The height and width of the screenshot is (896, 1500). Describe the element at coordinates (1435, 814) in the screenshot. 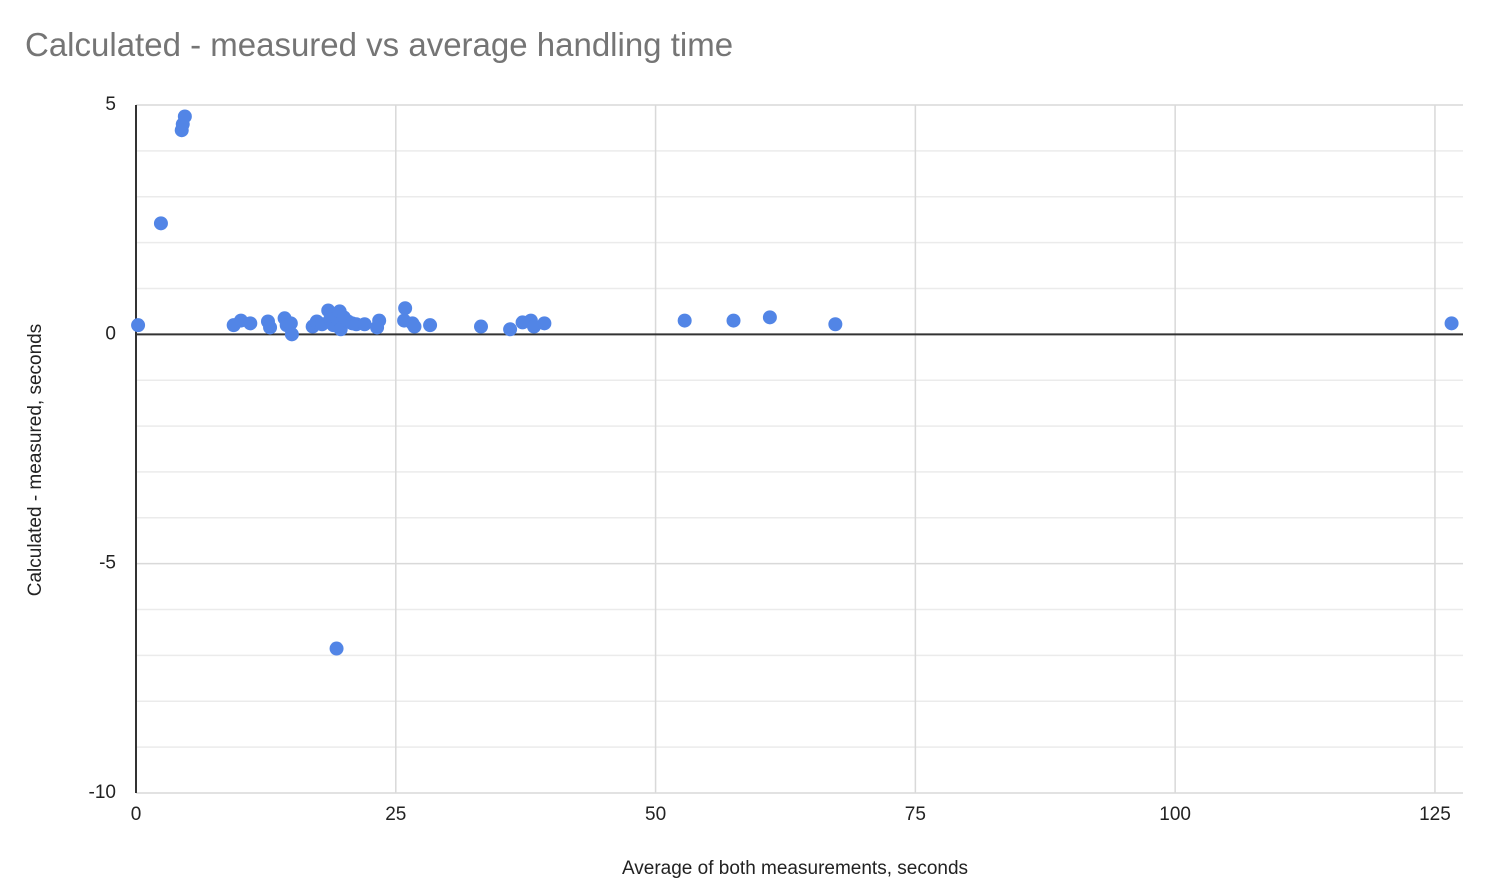

I see `x-tick-label: 125` at that location.